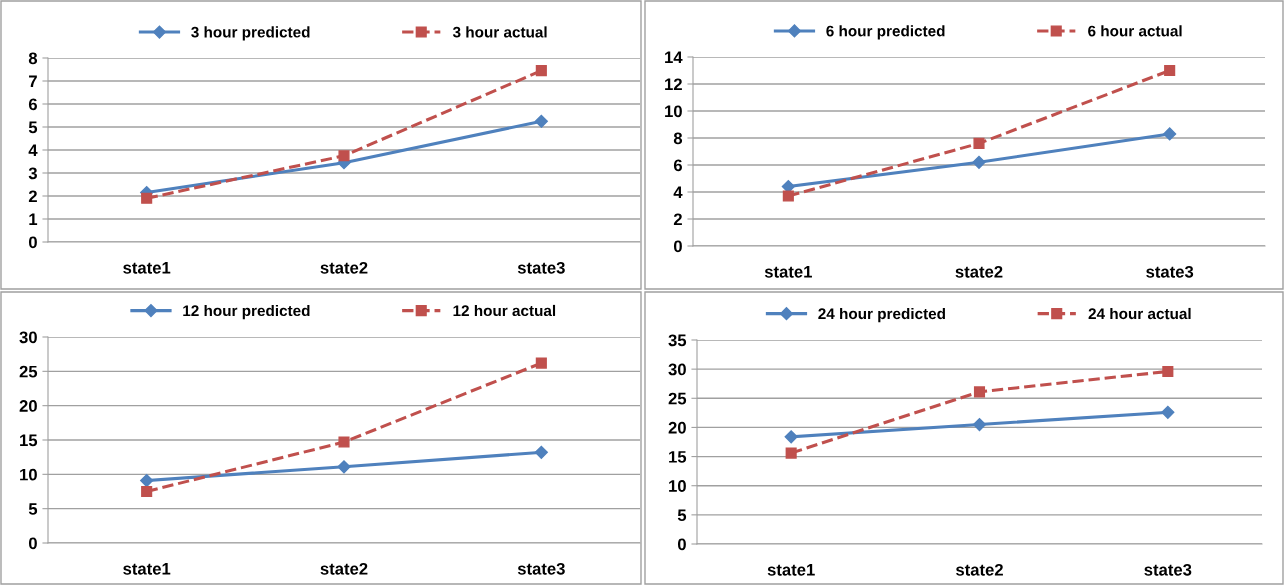 The width and height of the screenshot is (1285, 586). What do you see at coordinates (885, 32) in the screenshot?
I see `legend-label: 6 hour predicted` at bounding box center [885, 32].